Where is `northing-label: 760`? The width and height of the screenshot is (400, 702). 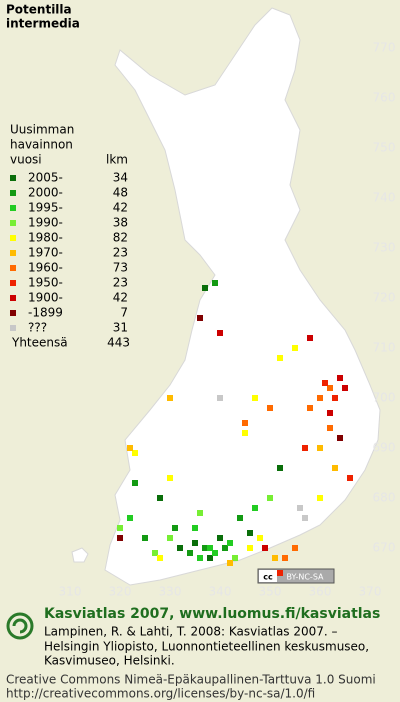
northing-label: 760 is located at coordinates (384, 98).